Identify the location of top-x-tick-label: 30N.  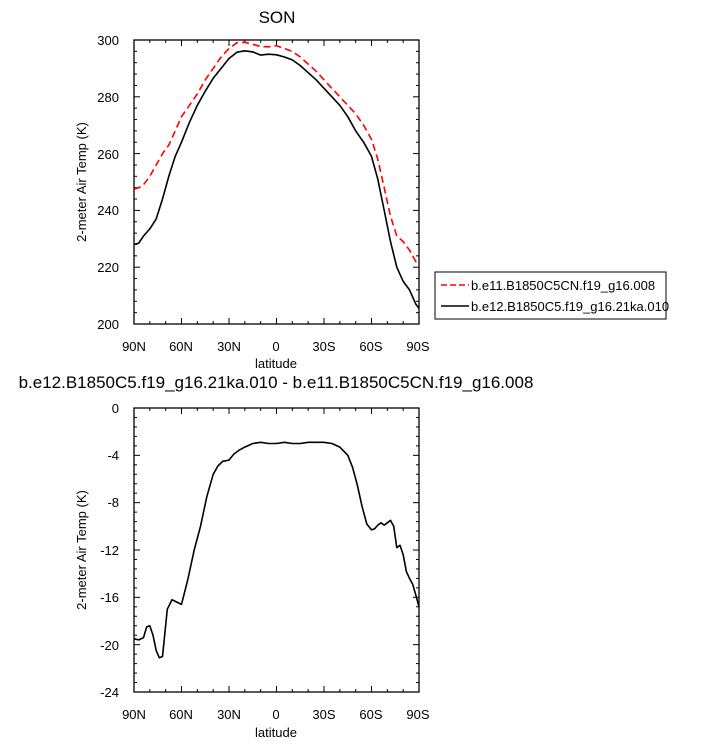
(229, 346).